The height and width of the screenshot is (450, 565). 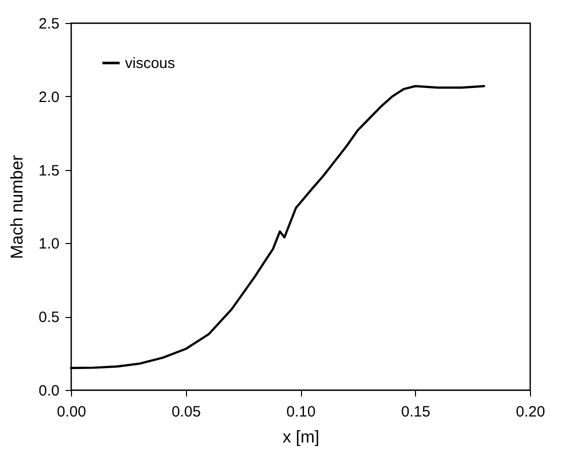 I want to click on x-tick-label: 0.15, so click(x=415, y=412).